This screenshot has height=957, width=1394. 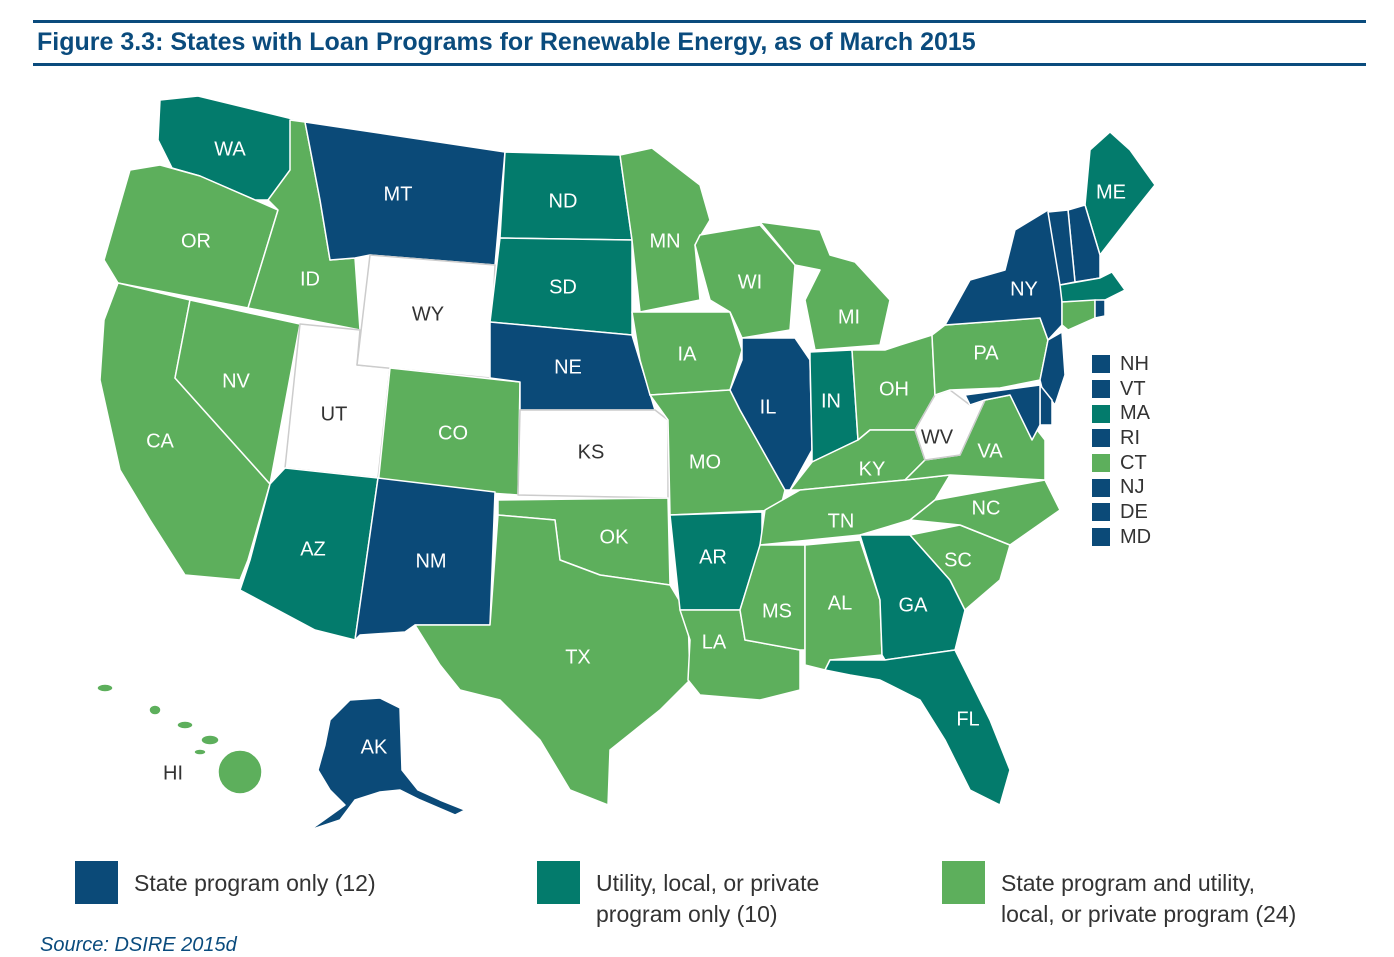 I want to click on label-SC: SC, so click(x=958, y=560).